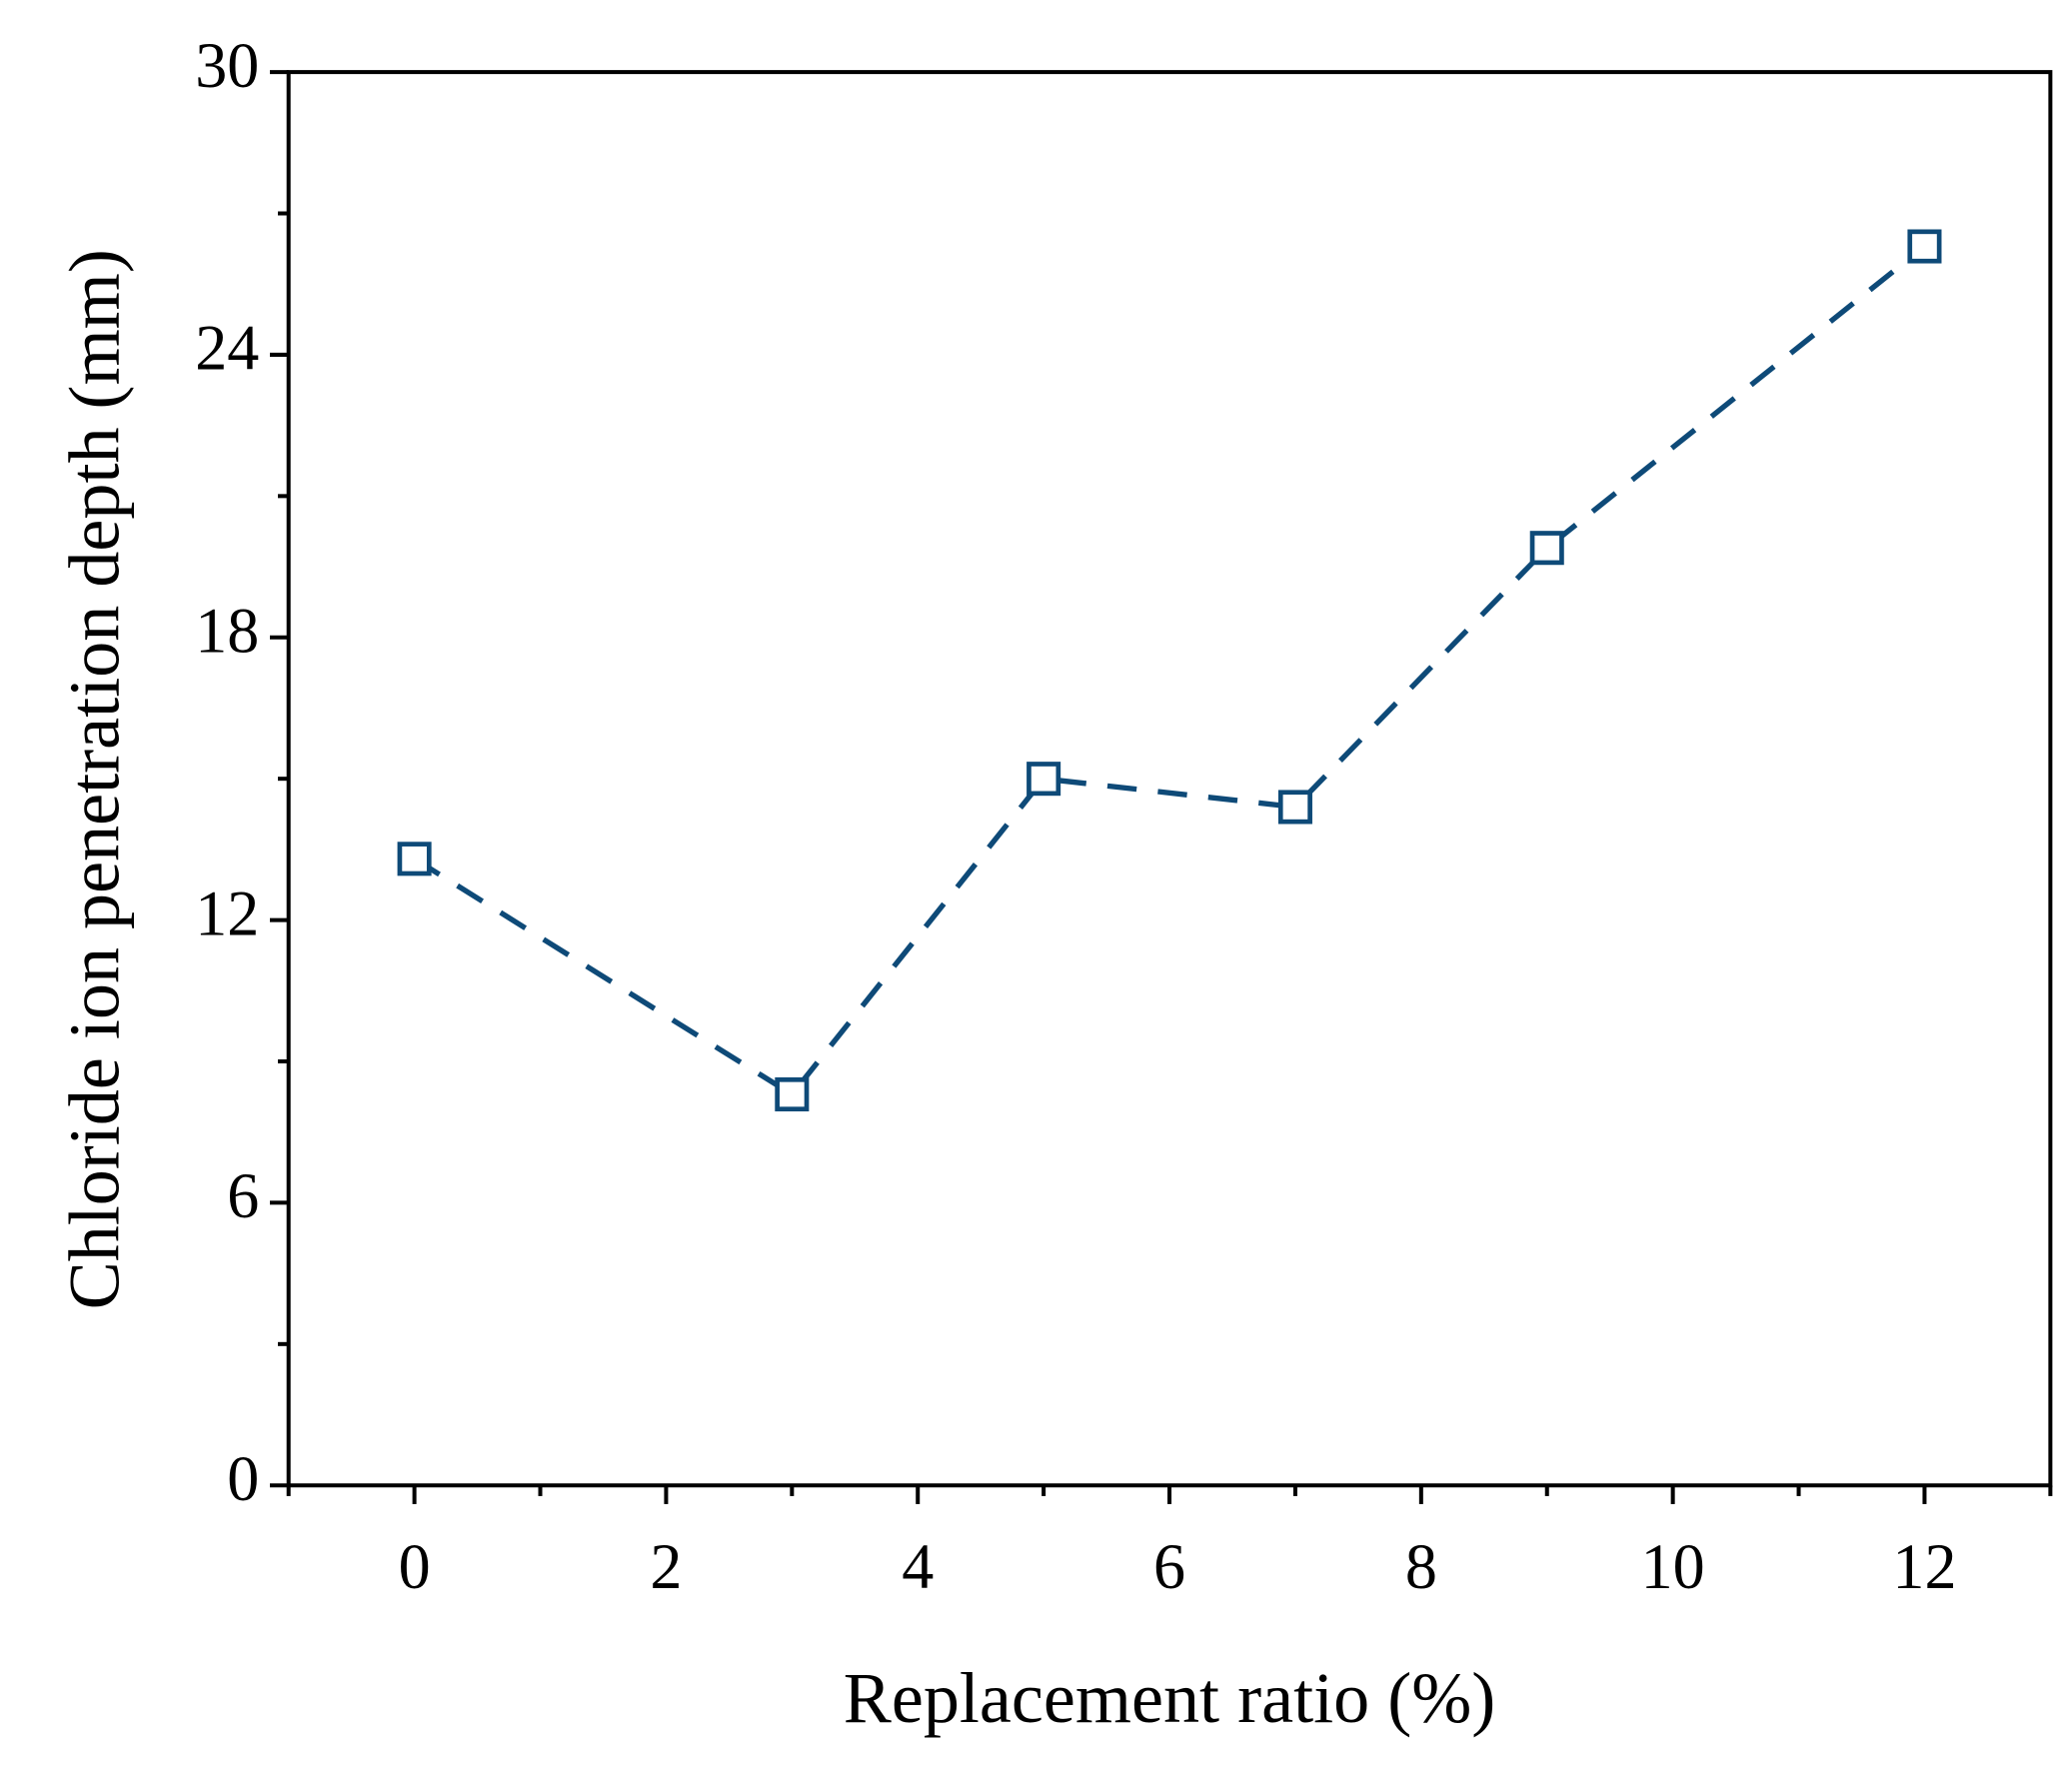 The height and width of the screenshot is (1767, 2072). I want to click on x-axis-label: Replacement ratio (%), so click(1170, 1698).